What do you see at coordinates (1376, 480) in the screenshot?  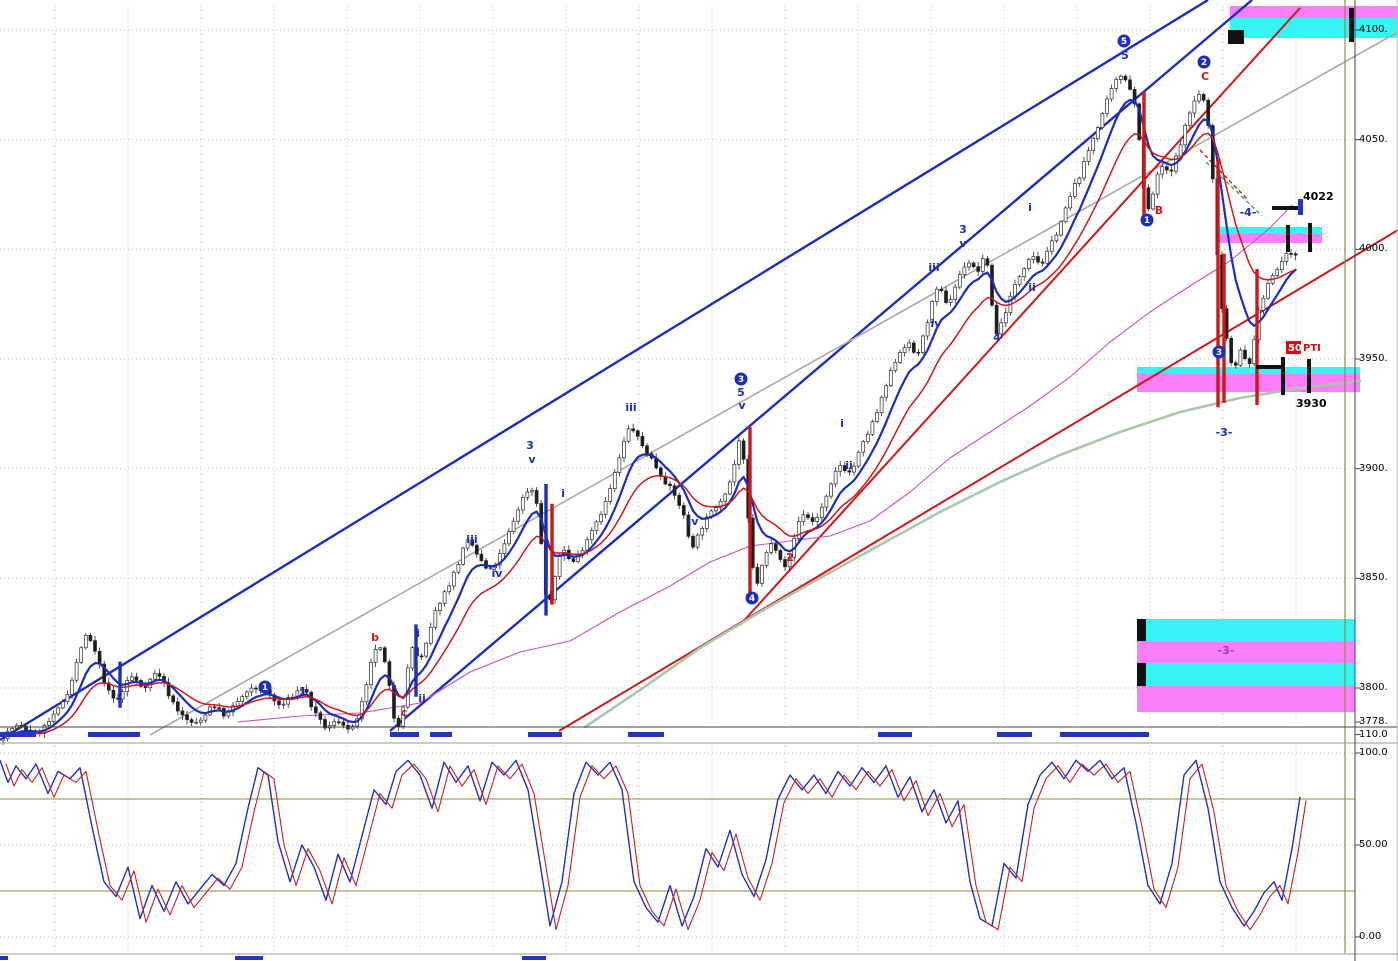 I see `axis-frame` at bounding box center [1376, 480].